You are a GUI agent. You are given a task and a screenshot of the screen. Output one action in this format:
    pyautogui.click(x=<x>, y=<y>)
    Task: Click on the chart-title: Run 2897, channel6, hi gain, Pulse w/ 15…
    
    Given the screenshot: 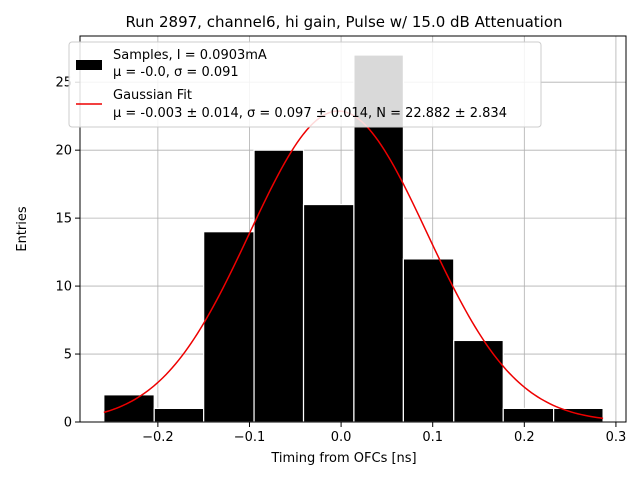 What is the action you would take?
    pyautogui.click(x=343, y=22)
    